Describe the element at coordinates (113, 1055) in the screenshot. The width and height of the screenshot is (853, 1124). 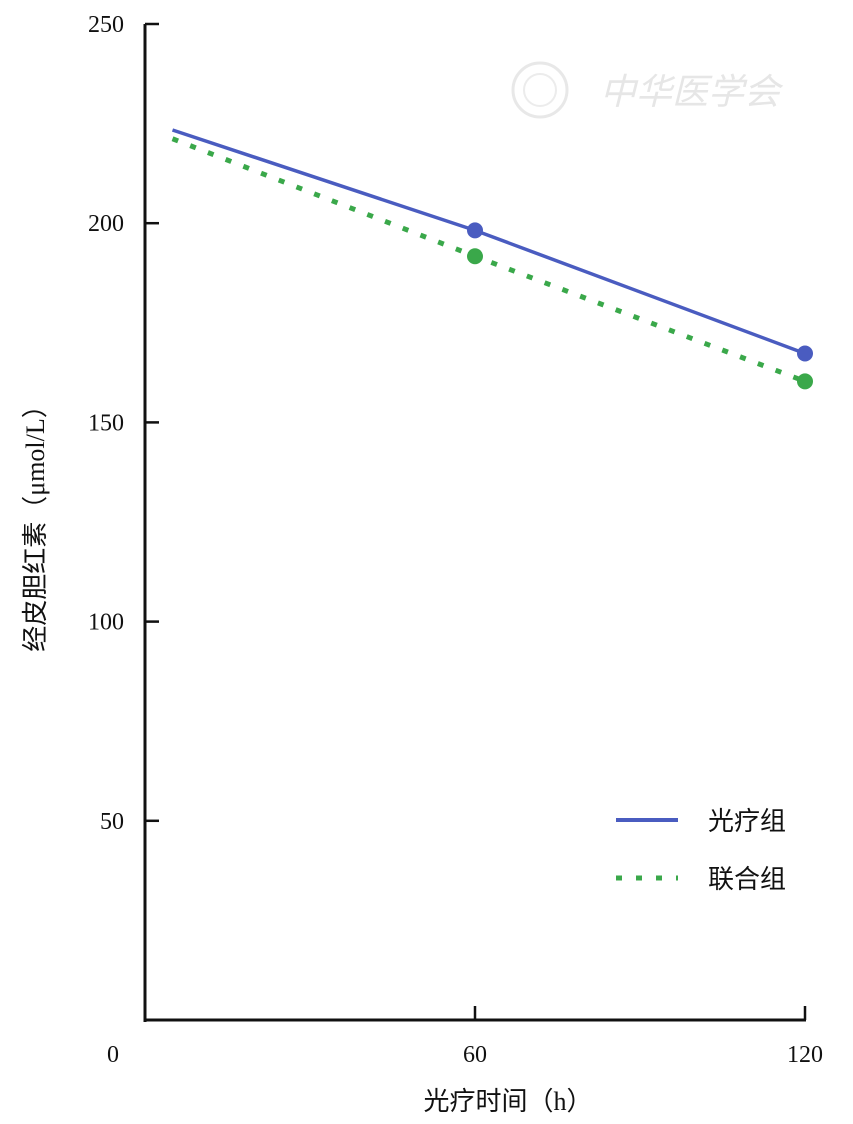
I see `x-tick-label: 0` at that location.